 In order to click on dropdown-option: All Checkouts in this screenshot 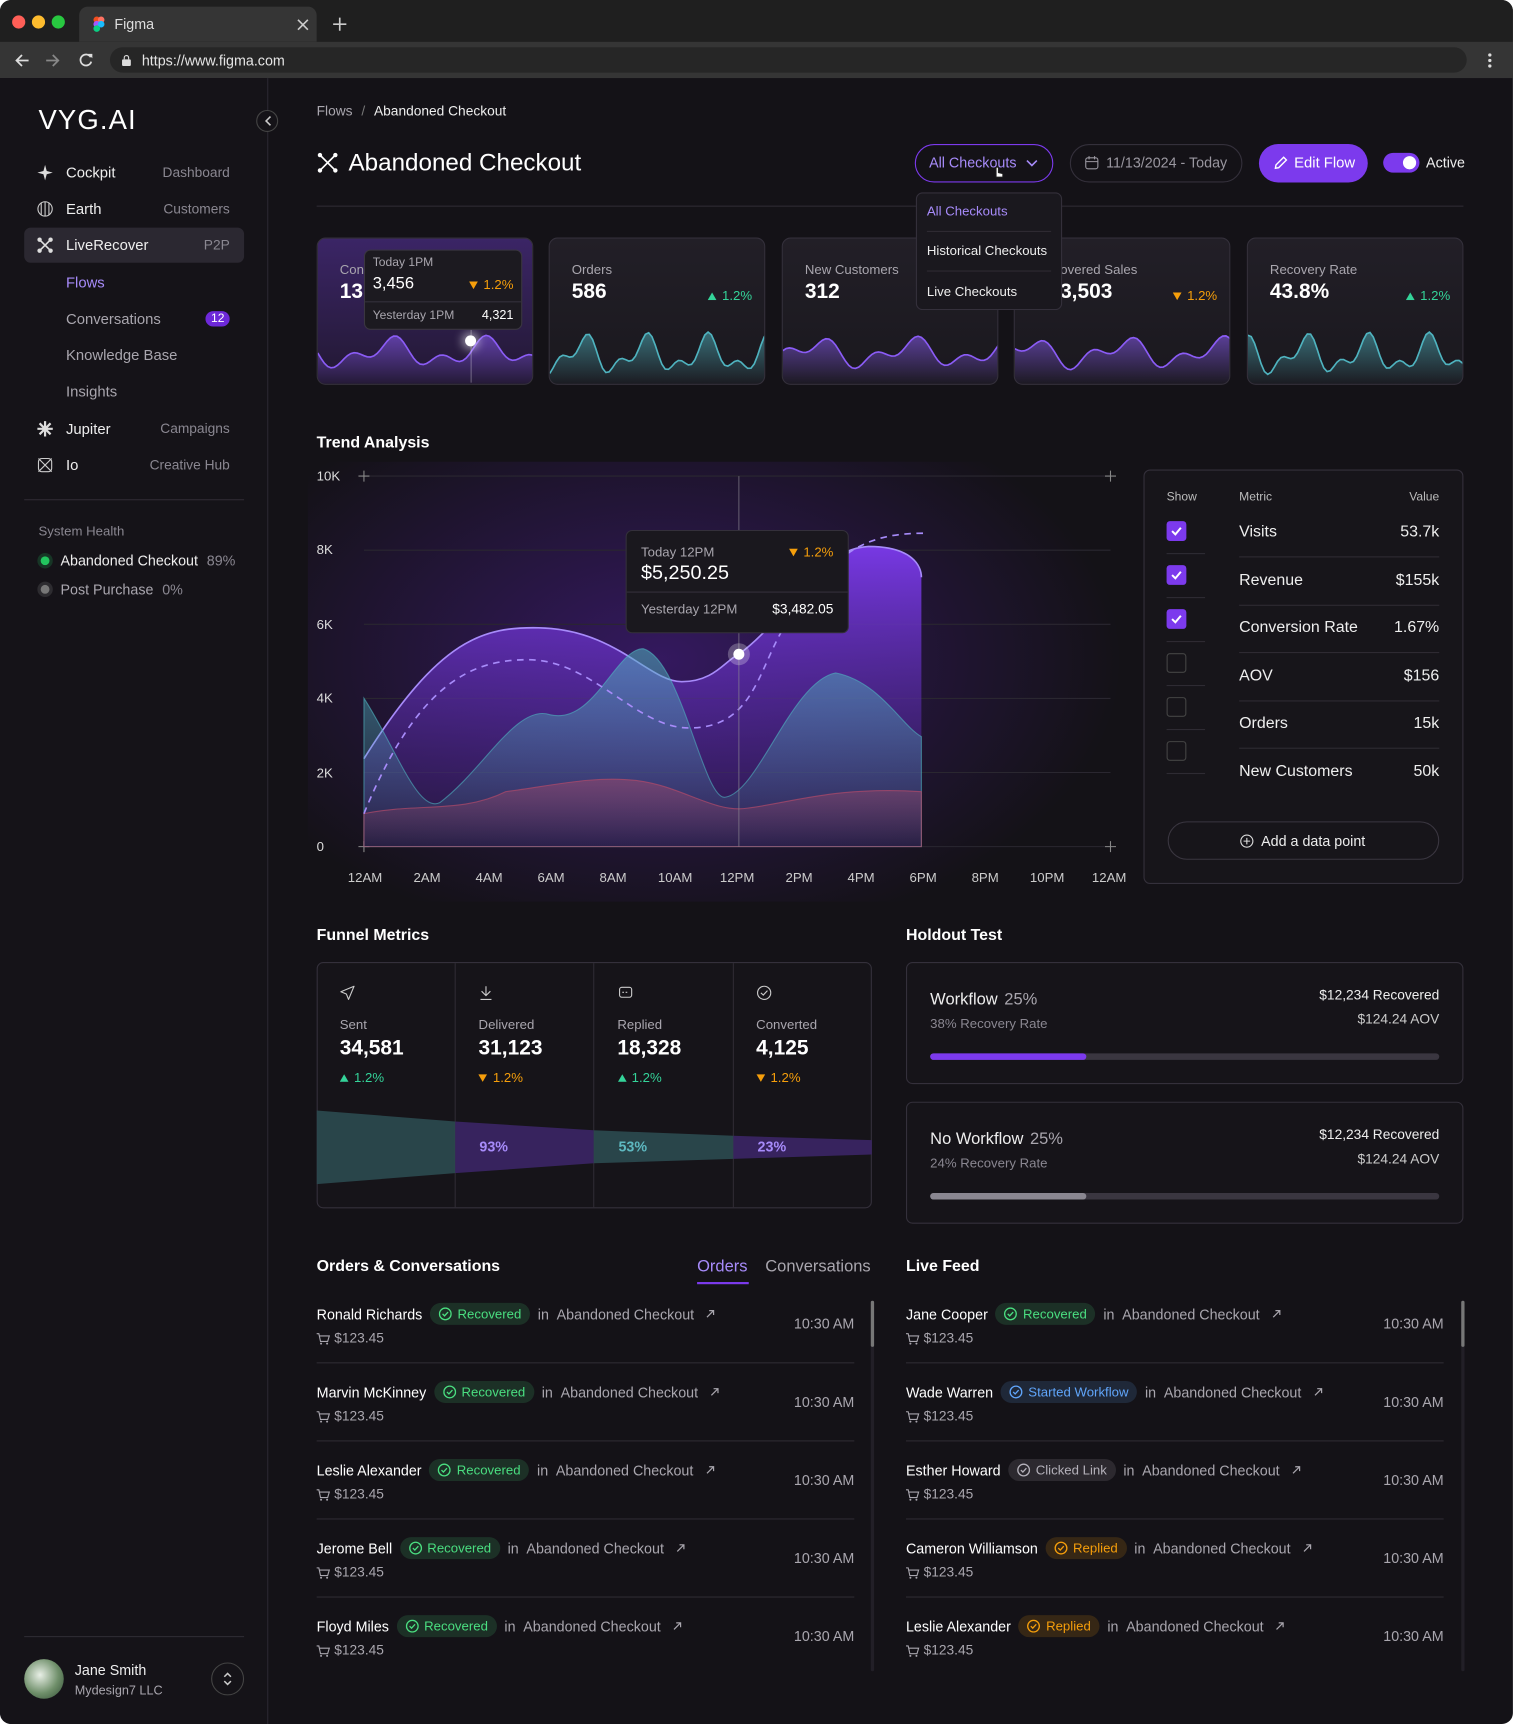, I will do `click(967, 211)`.